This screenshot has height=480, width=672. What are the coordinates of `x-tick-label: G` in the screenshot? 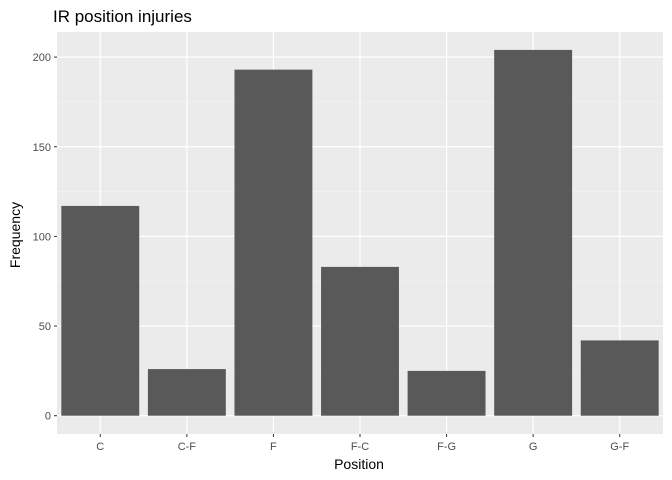 It's located at (533, 447).